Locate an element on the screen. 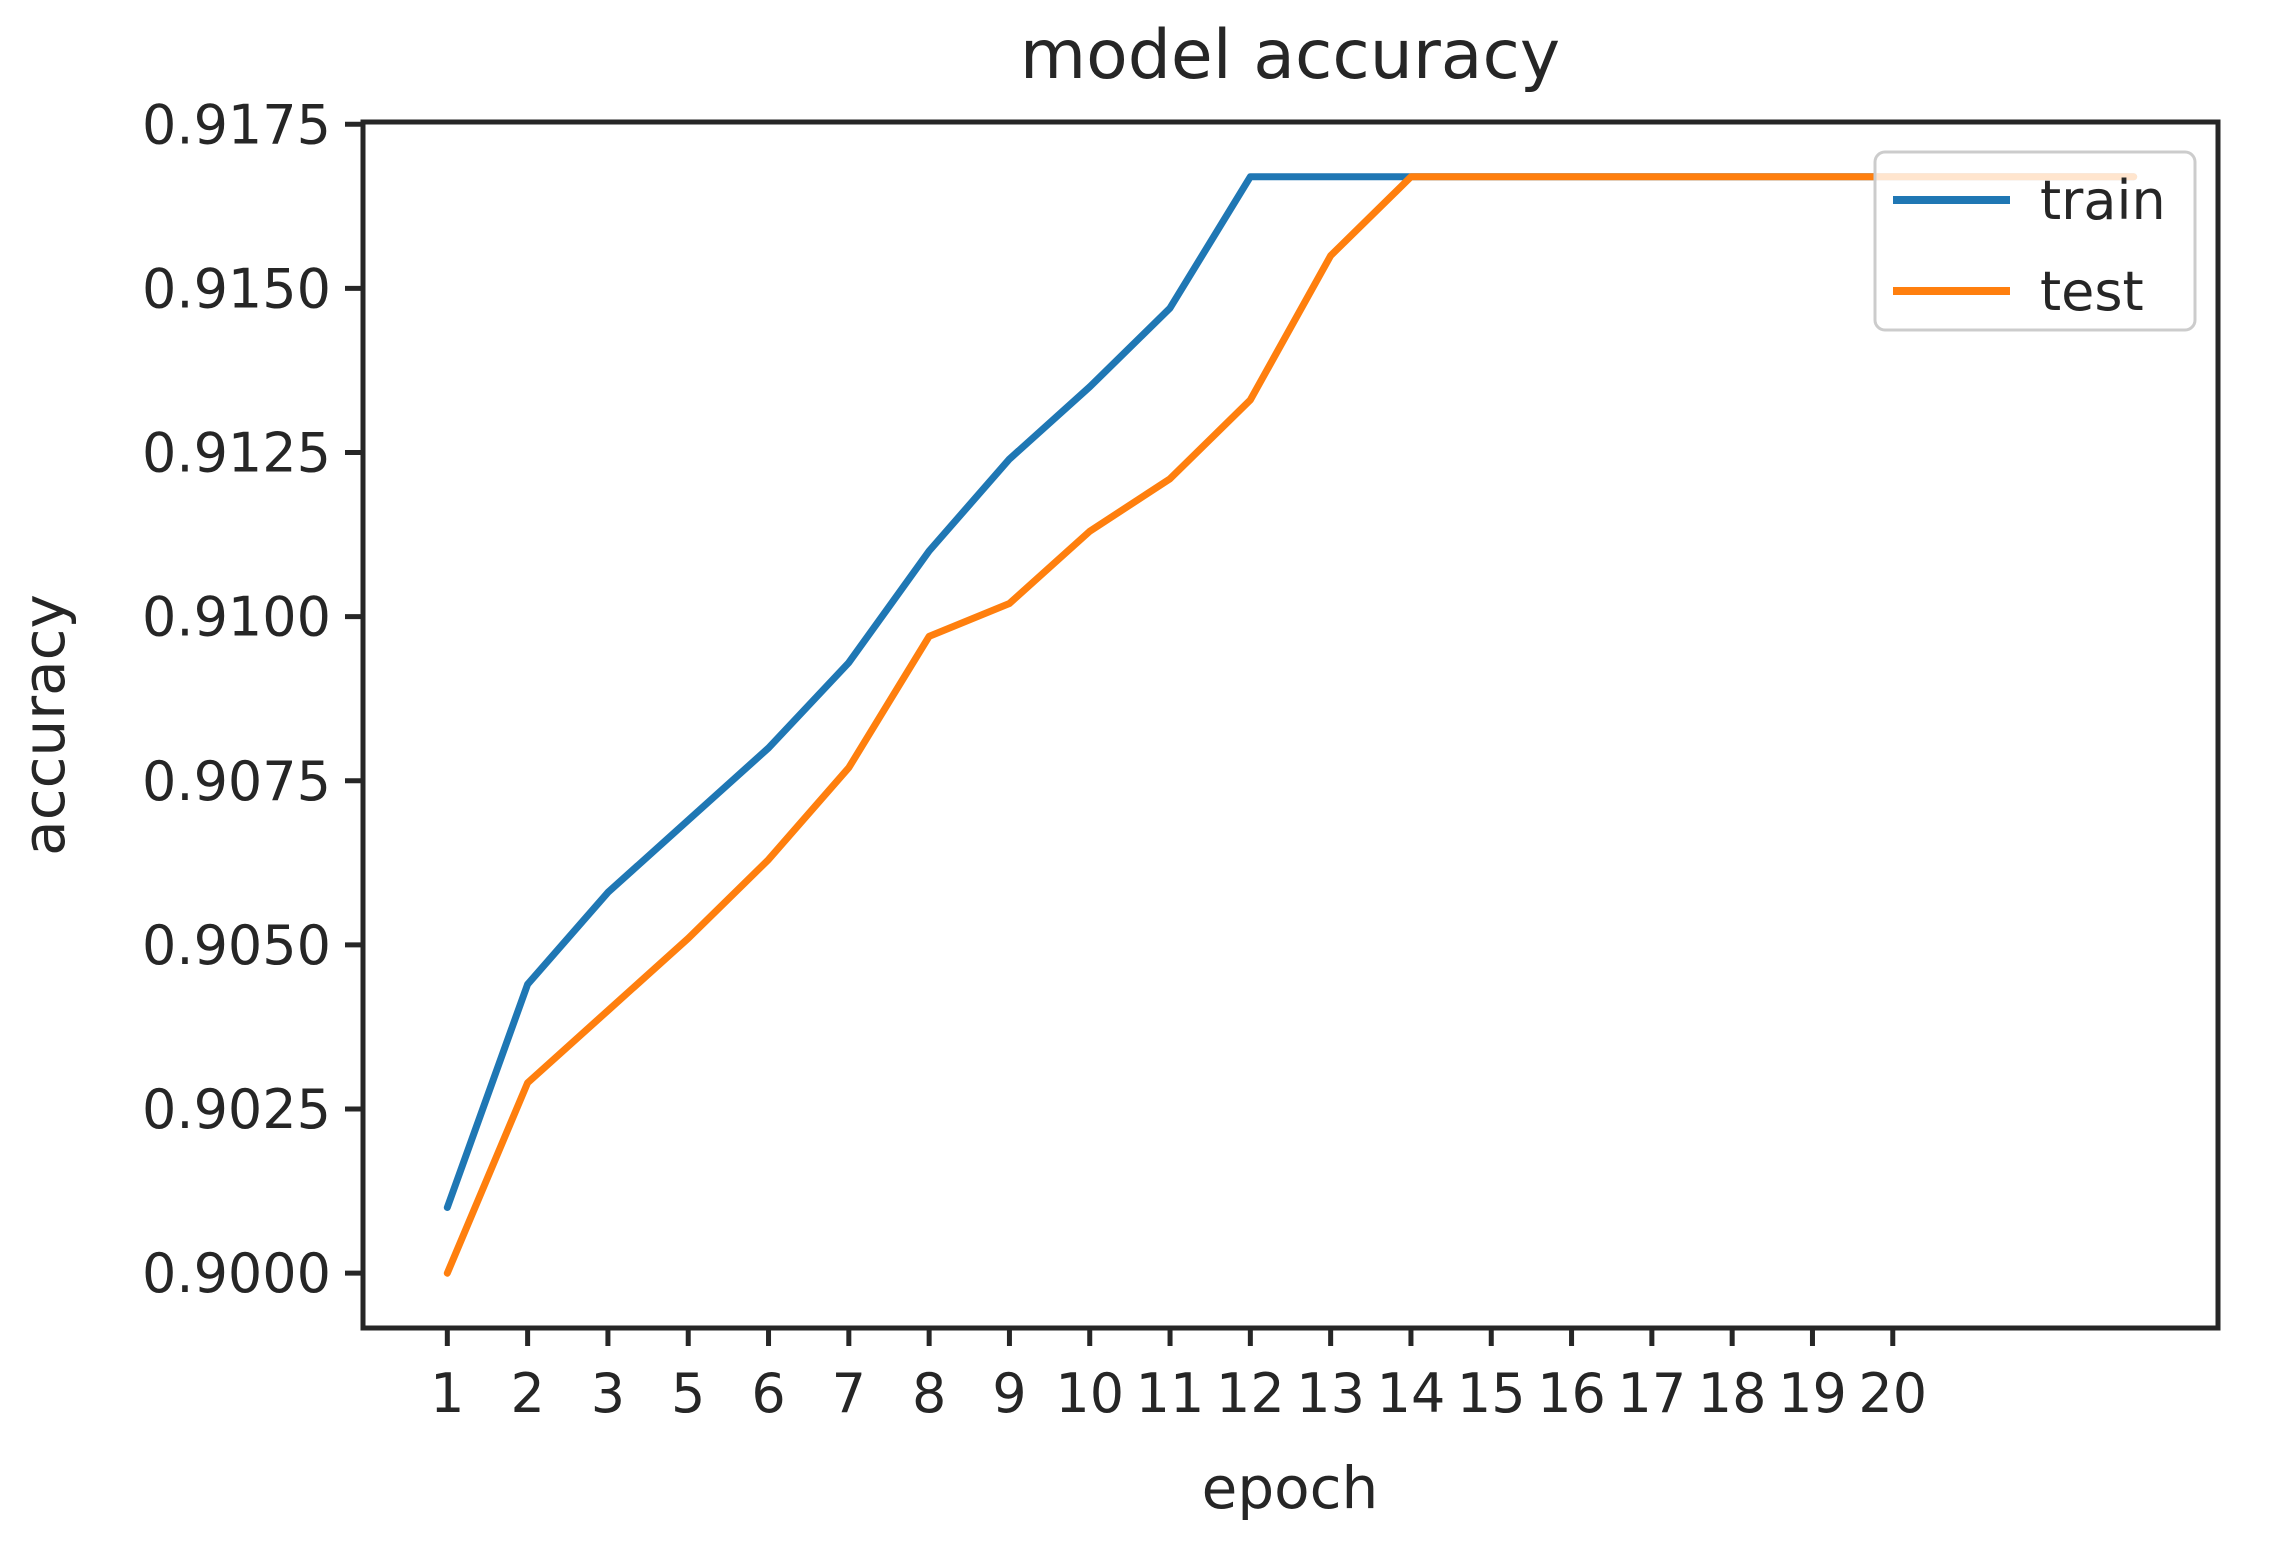  x-tick-label: 11 is located at coordinates (1170, 1393).